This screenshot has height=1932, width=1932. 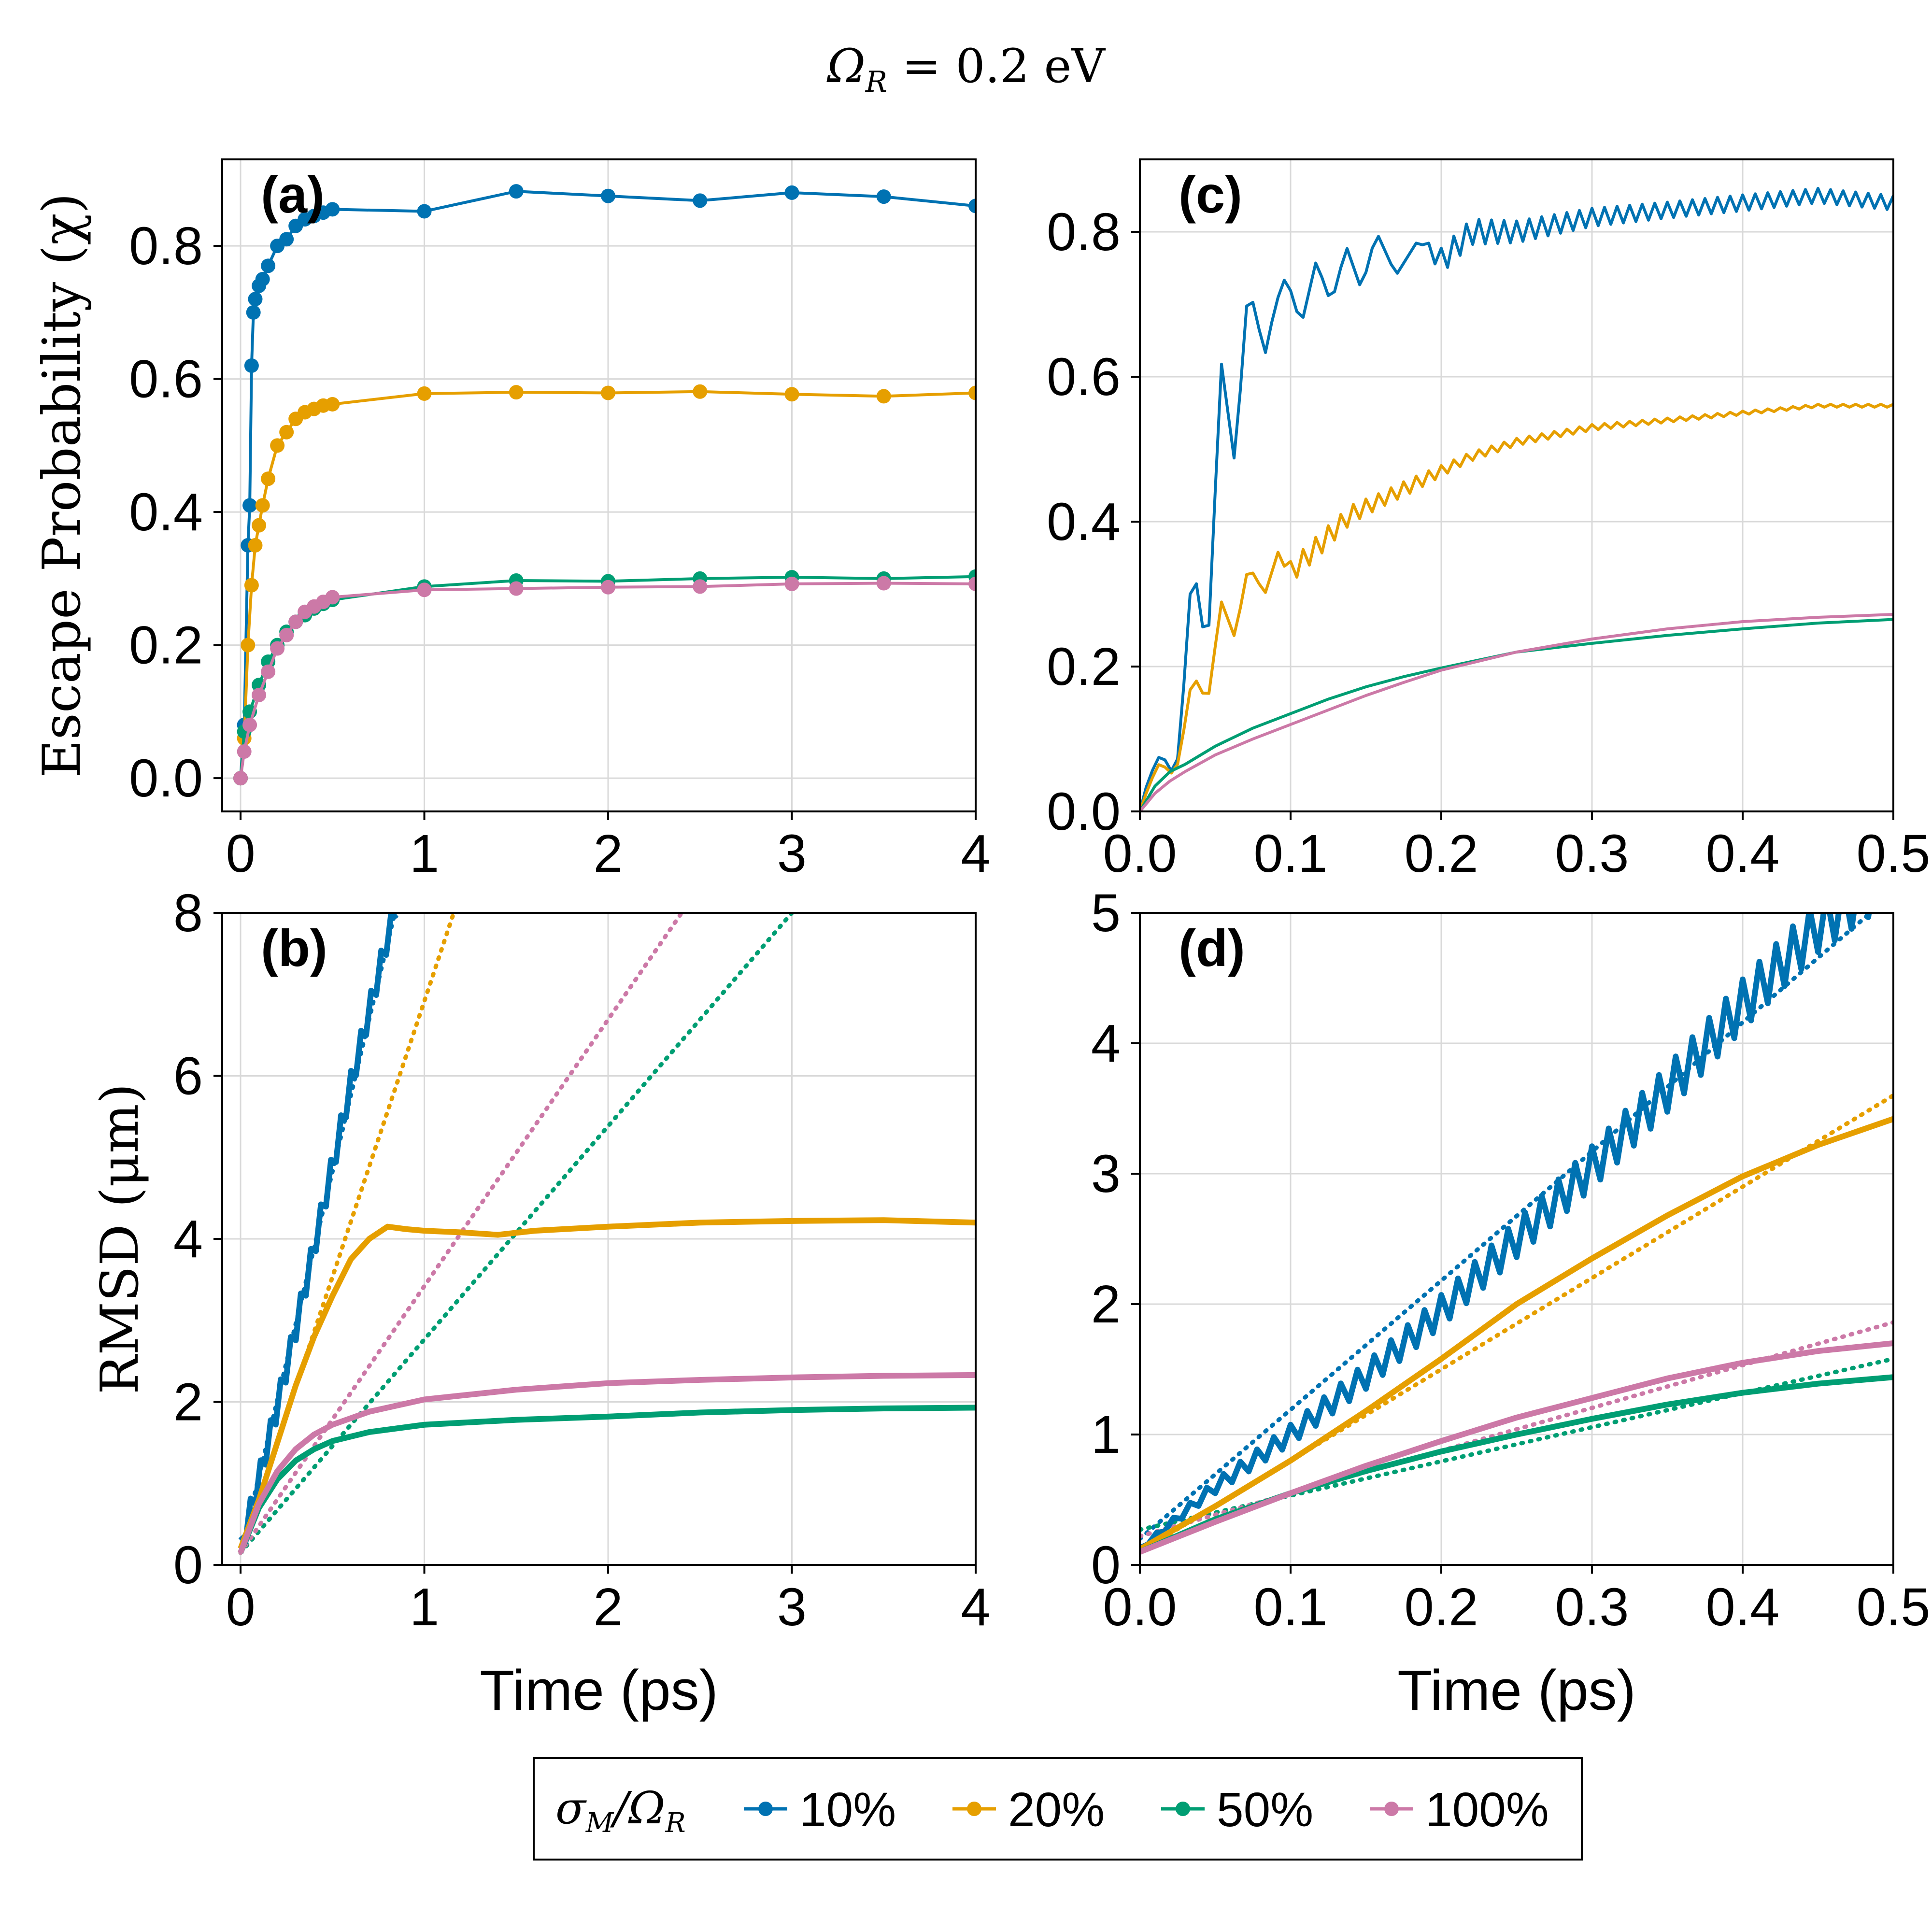 I want to click on x-tick-label: 0.1, so click(x=1291, y=1607).